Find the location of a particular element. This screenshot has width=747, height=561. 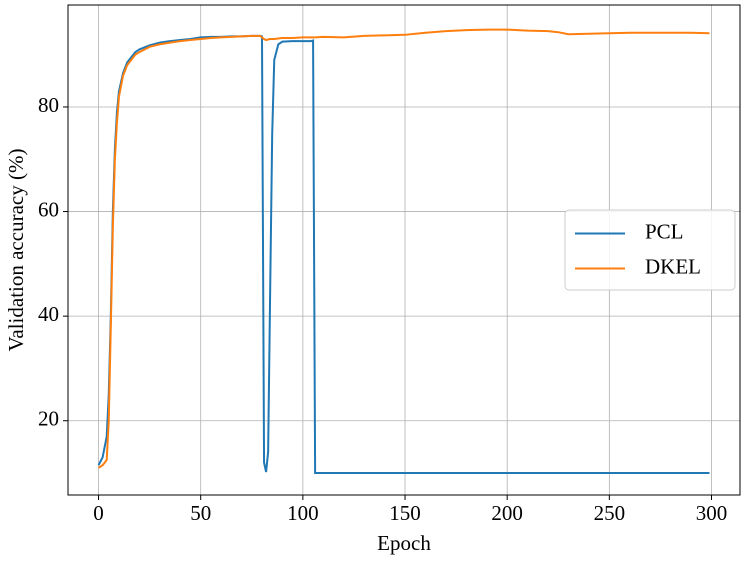

legend-label: DKEL is located at coordinates (673, 266).